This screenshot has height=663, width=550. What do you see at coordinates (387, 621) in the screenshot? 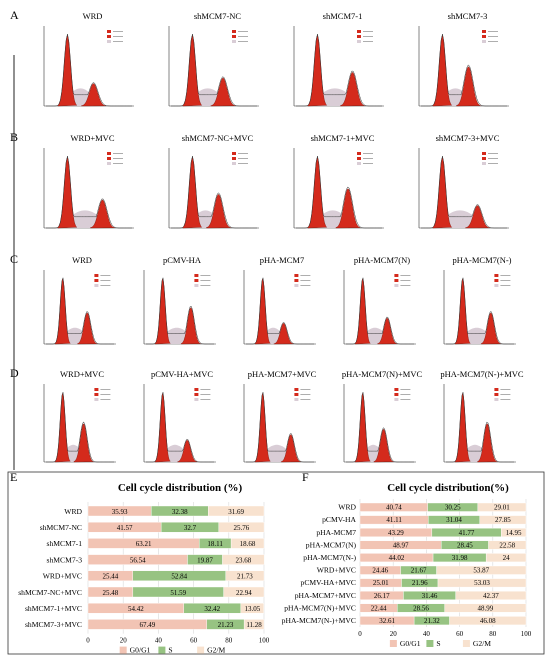
I see `data-label: 32.61` at bounding box center [387, 621].